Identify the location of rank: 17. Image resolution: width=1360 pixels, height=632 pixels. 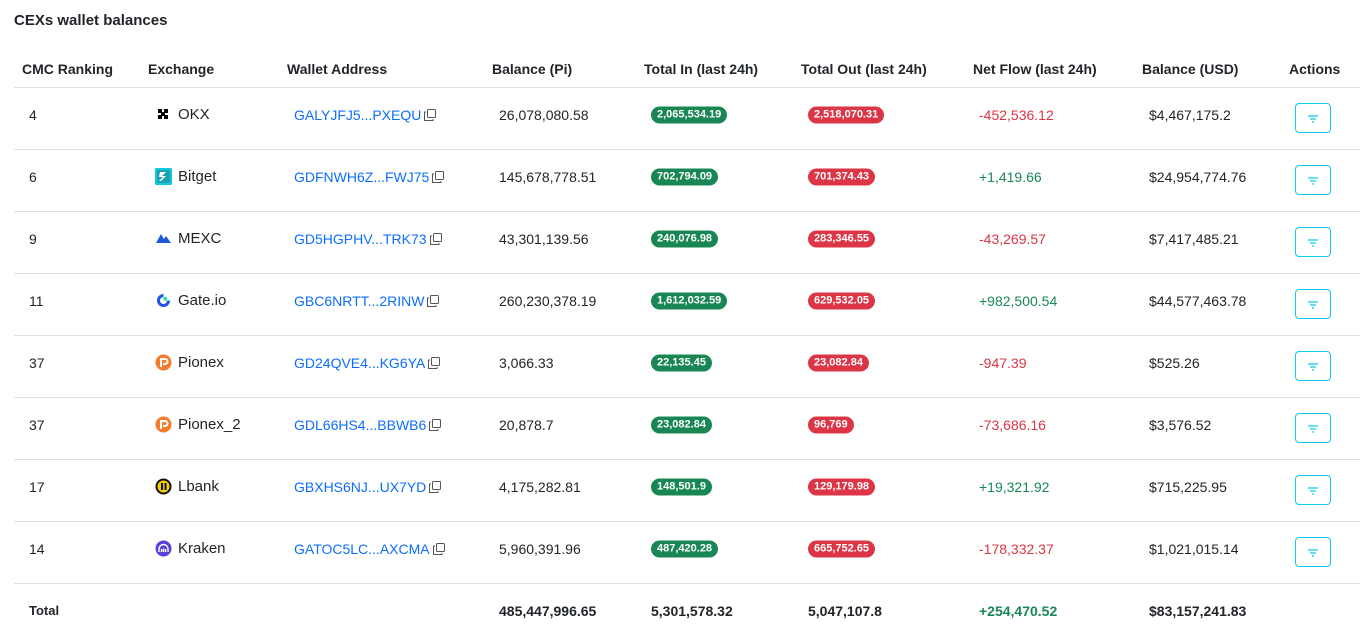
(37, 487).